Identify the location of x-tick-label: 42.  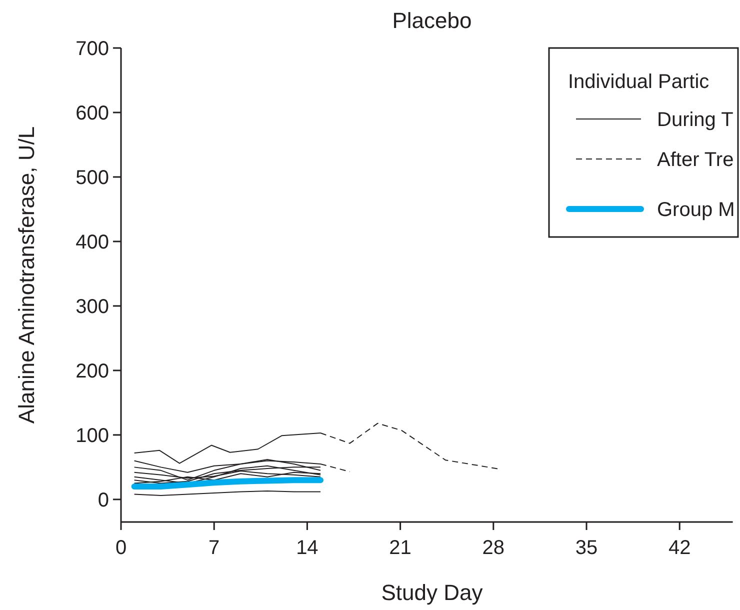
(679, 548).